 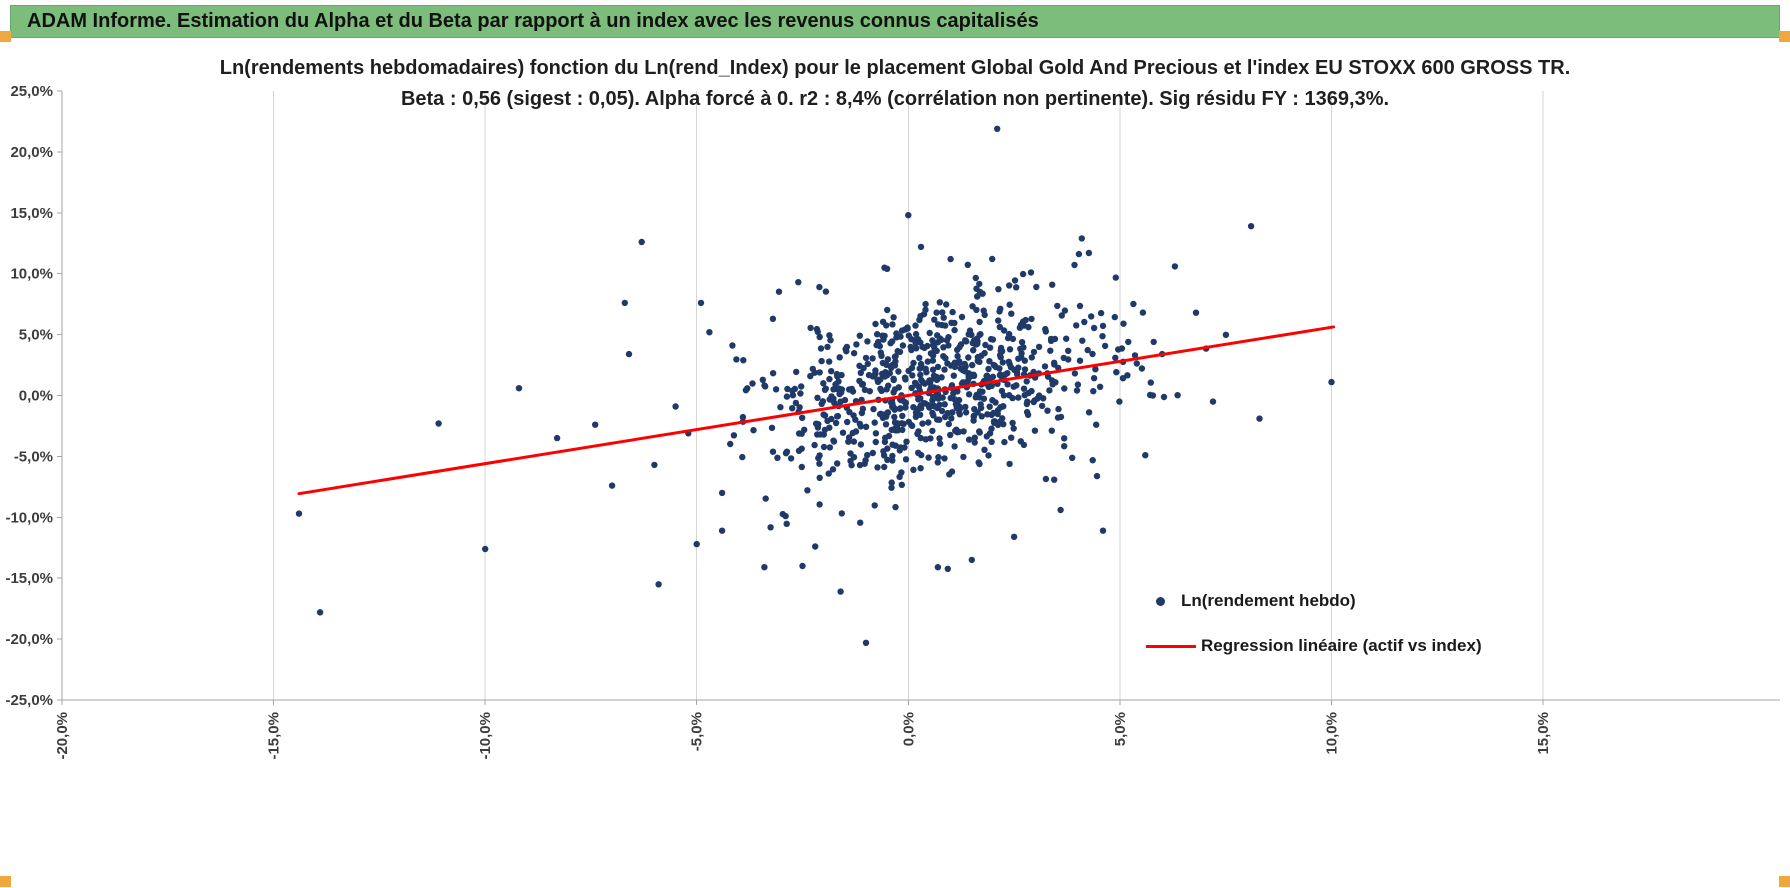 I want to click on x-axis-tick-label: -15,0%, so click(x=274, y=736).